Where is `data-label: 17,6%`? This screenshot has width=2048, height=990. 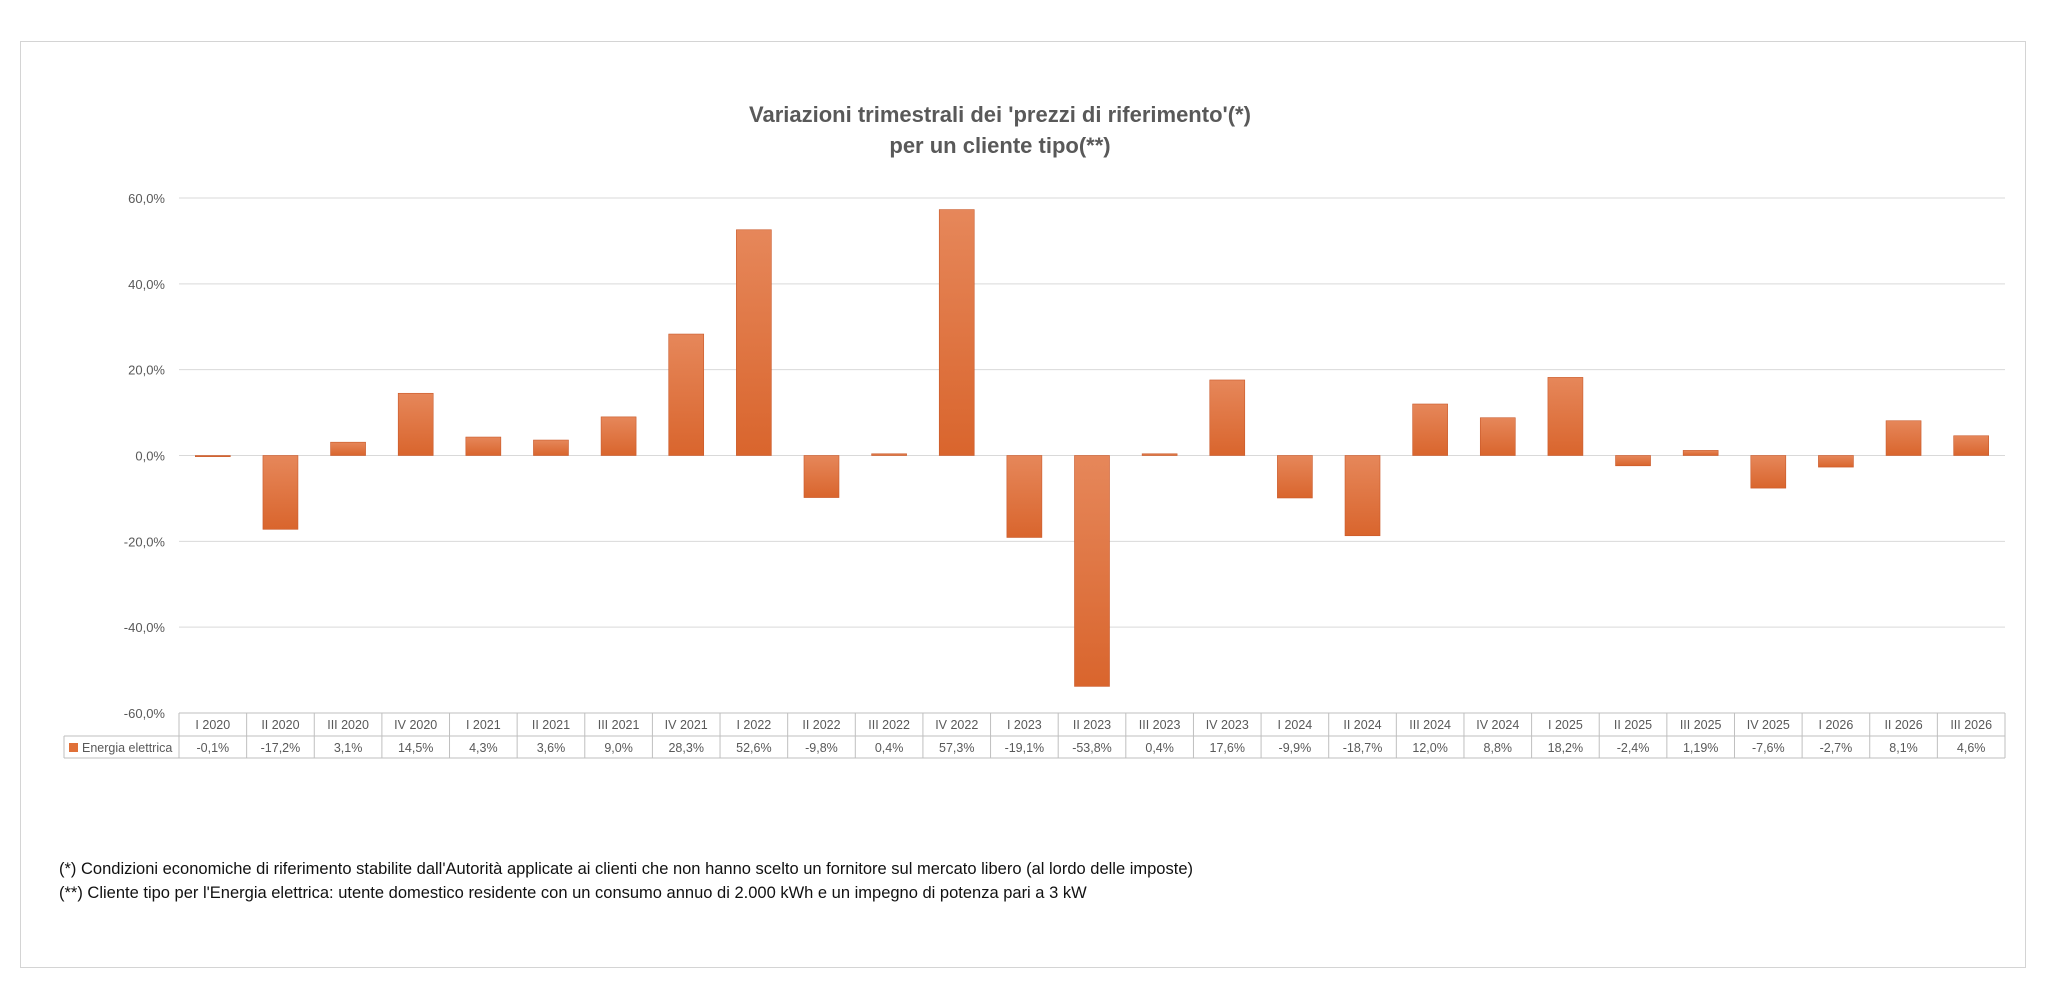
data-label: 17,6% is located at coordinates (1227, 748).